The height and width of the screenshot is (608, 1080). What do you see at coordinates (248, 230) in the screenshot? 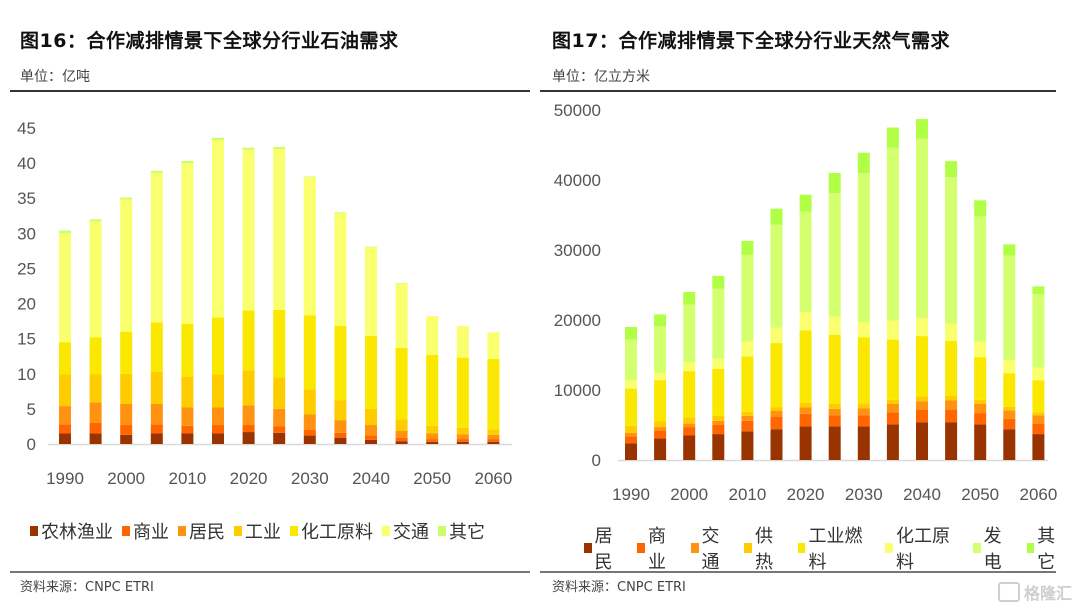
I see `bar-segment-2020-交通` at bounding box center [248, 230].